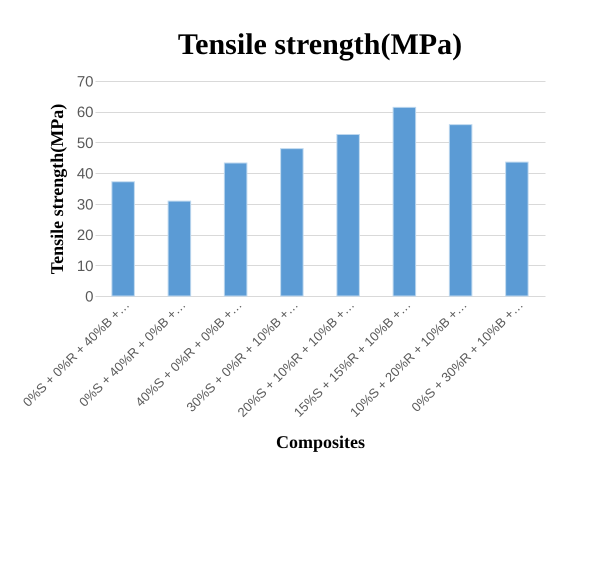 Image resolution: width=613 pixels, height=584 pixels. Describe the element at coordinates (85, 113) in the screenshot. I see `y-tick-label: 60` at that location.